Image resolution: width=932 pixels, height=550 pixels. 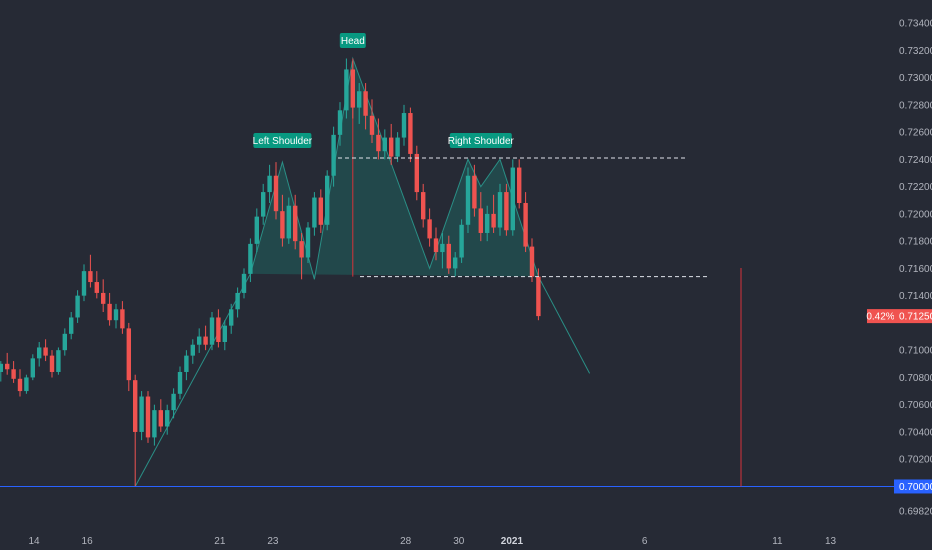 What do you see at coordinates (34, 541) in the screenshot?
I see `x-tick-label: 14` at bounding box center [34, 541].